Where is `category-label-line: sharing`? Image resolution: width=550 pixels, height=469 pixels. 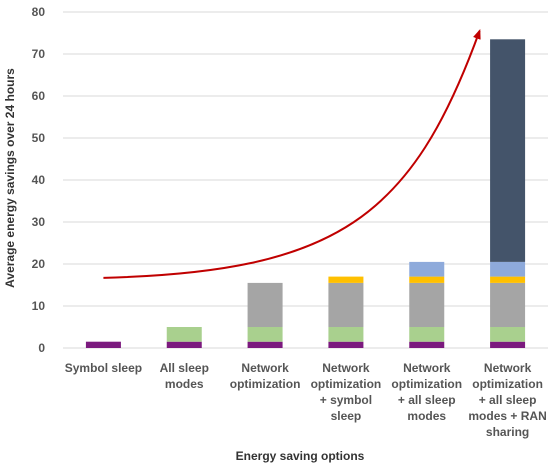 category-label-line: sharing is located at coordinates (507, 432).